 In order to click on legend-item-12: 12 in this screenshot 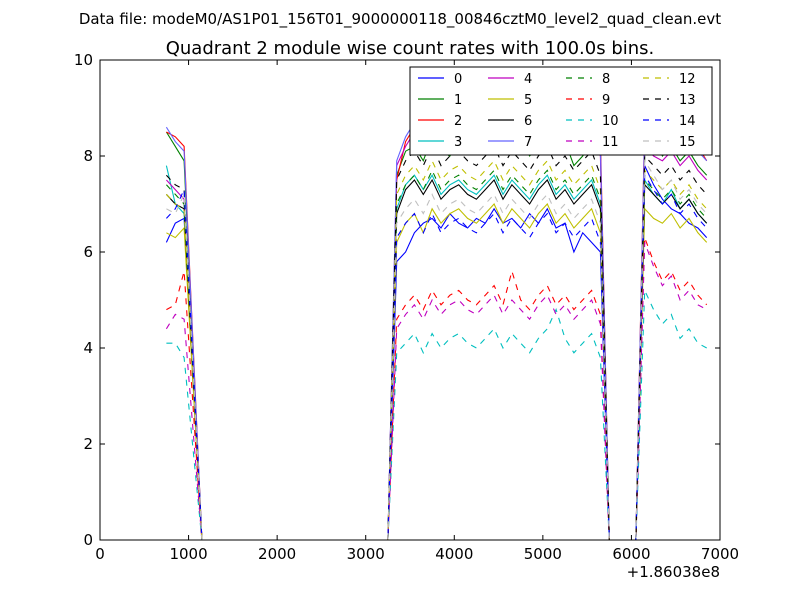, I will do `click(669, 79)`.